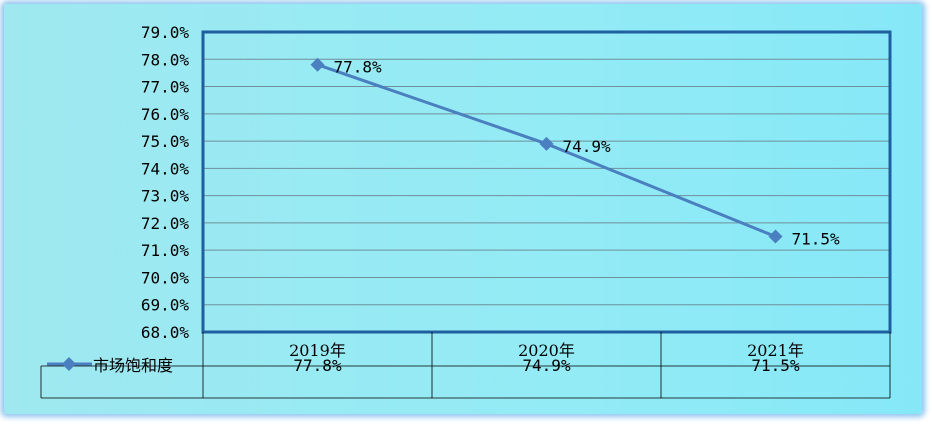 The image size is (932, 424). I want to click on legend-series-name: 市场饱和度, so click(133, 365).